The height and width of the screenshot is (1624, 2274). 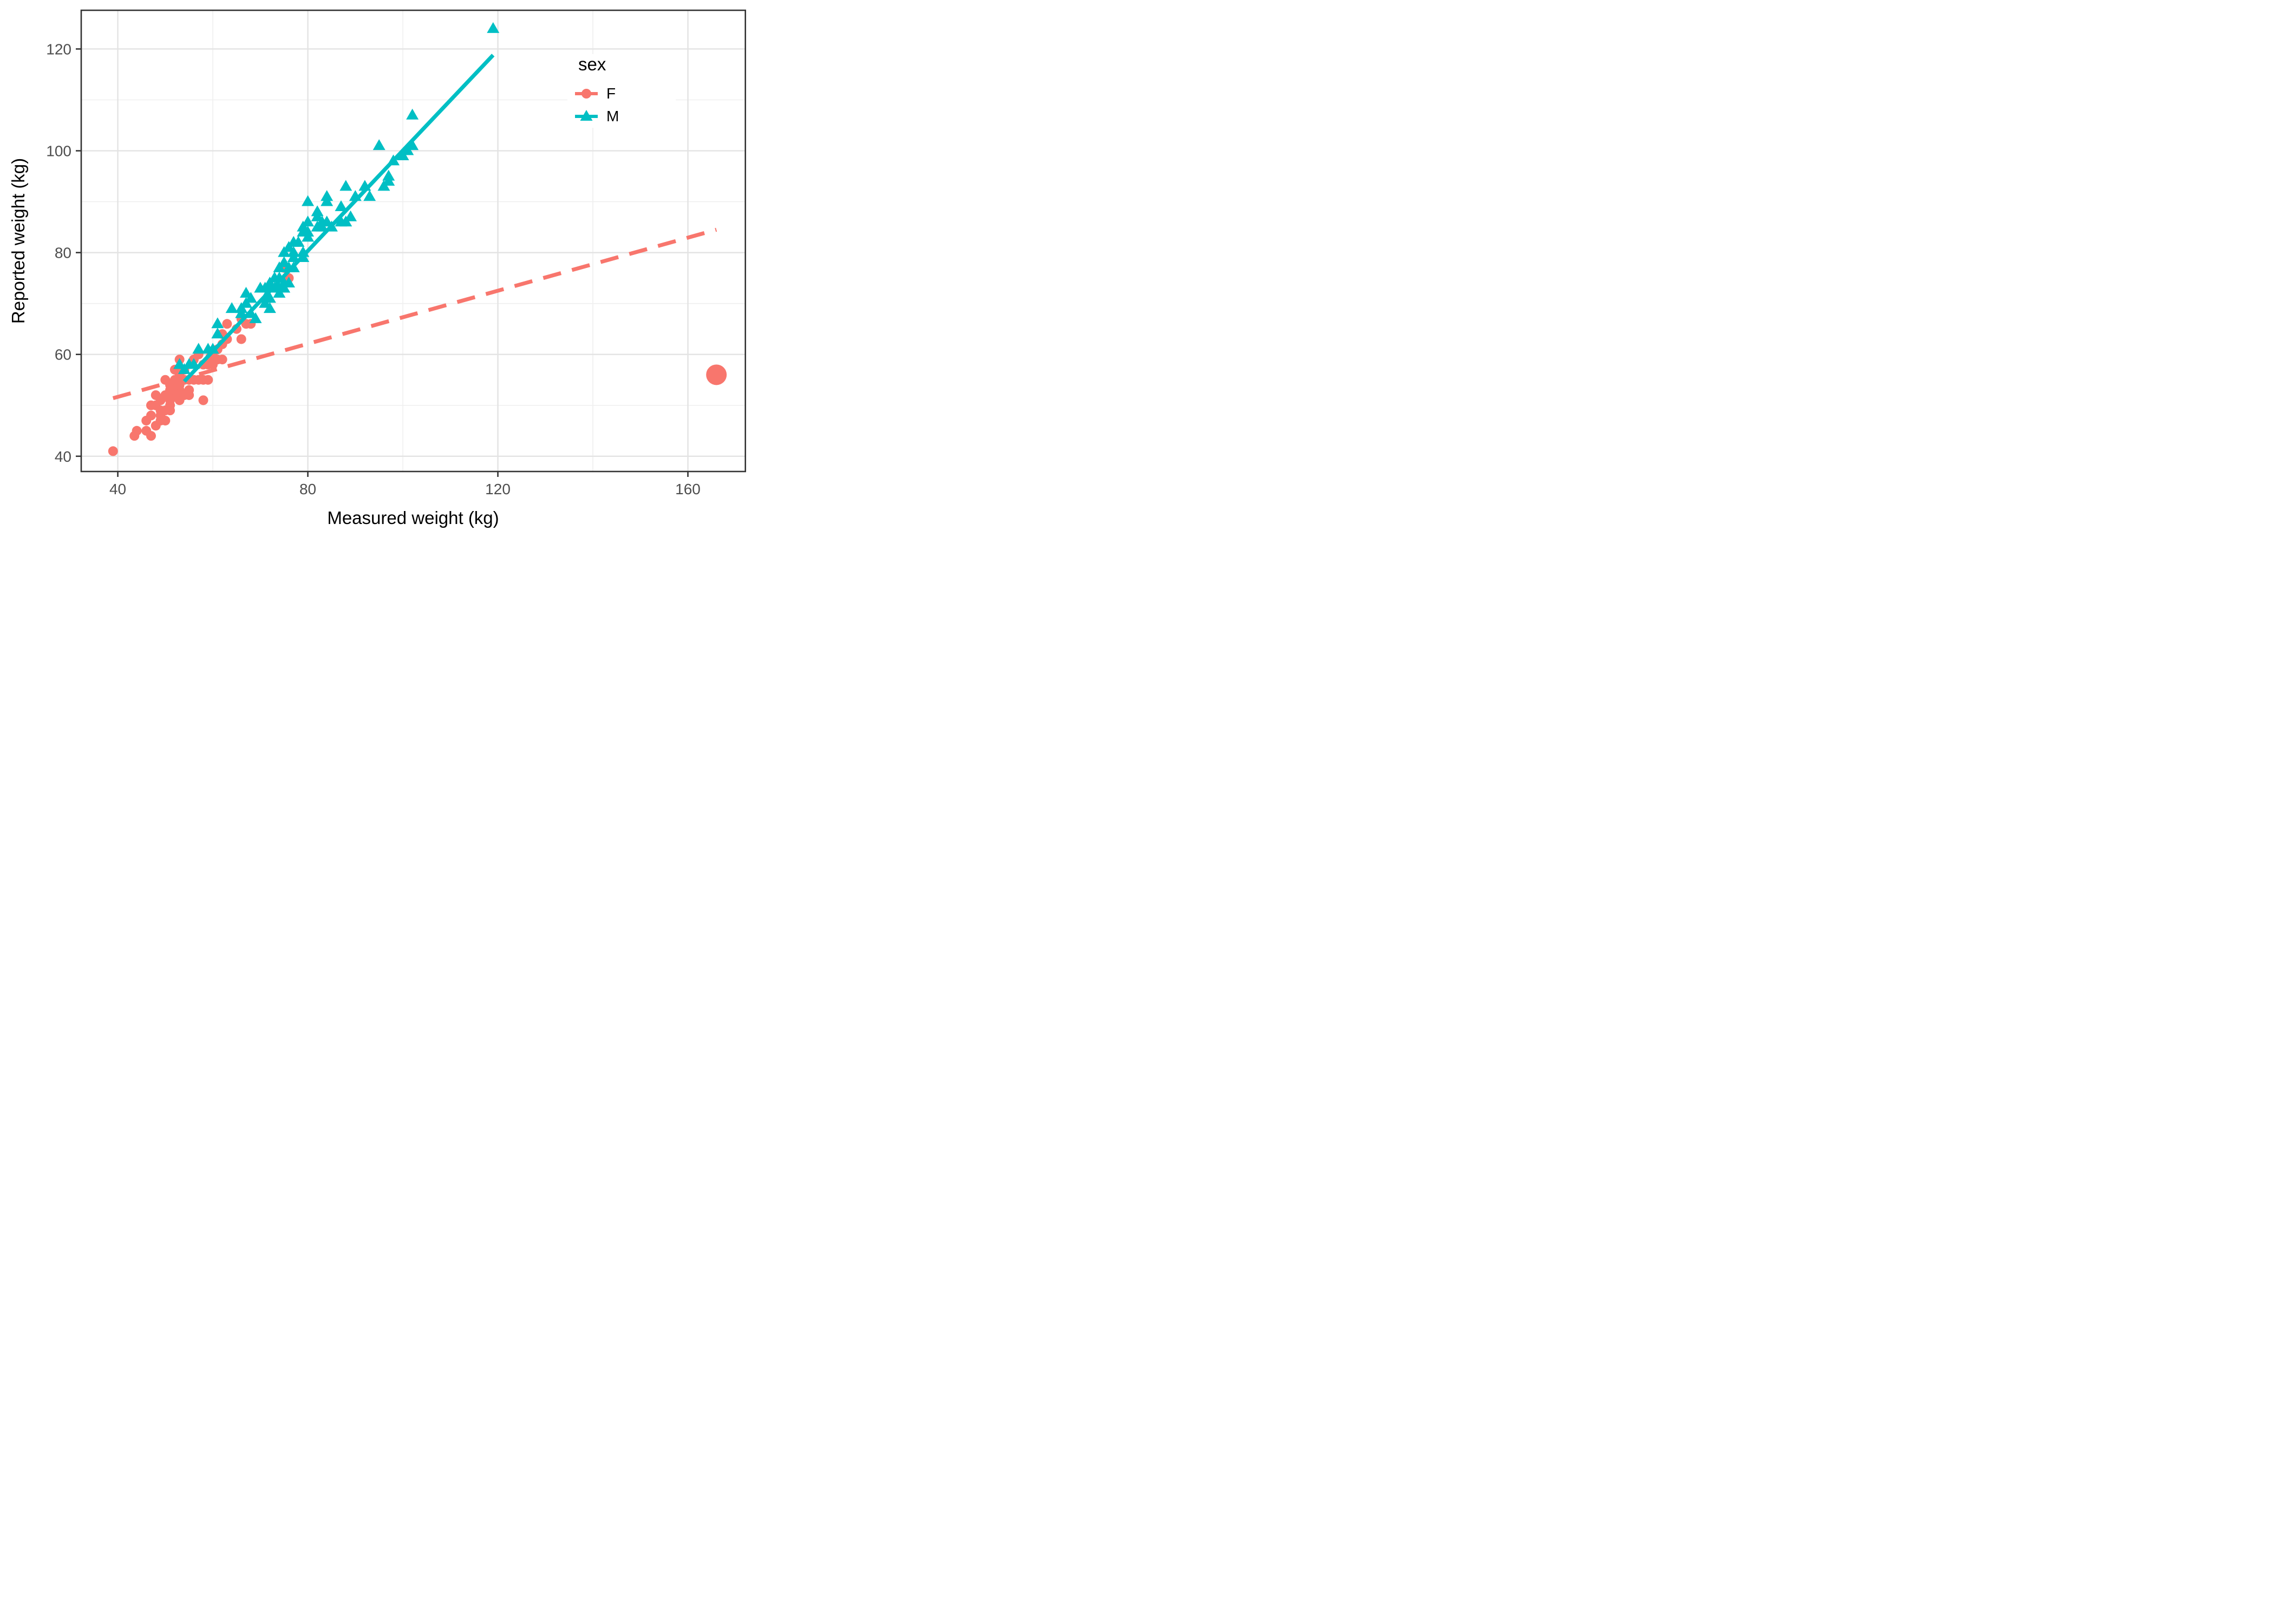 What do you see at coordinates (307, 489) in the screenshot?
I see `x-tick-label: 80` at bounding box center [307, 489].